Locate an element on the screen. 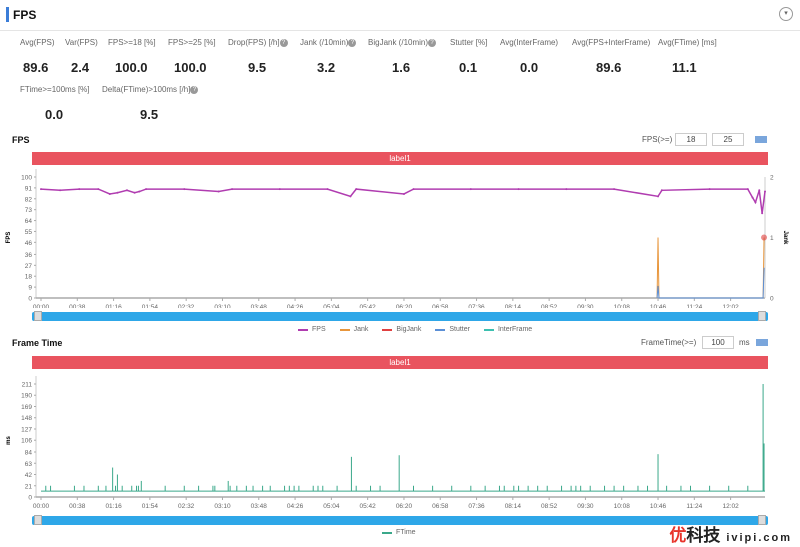 The height and width of the screenshot is (547, 800). stat-label: Var(FPS) is located at coordinates (81, 42).